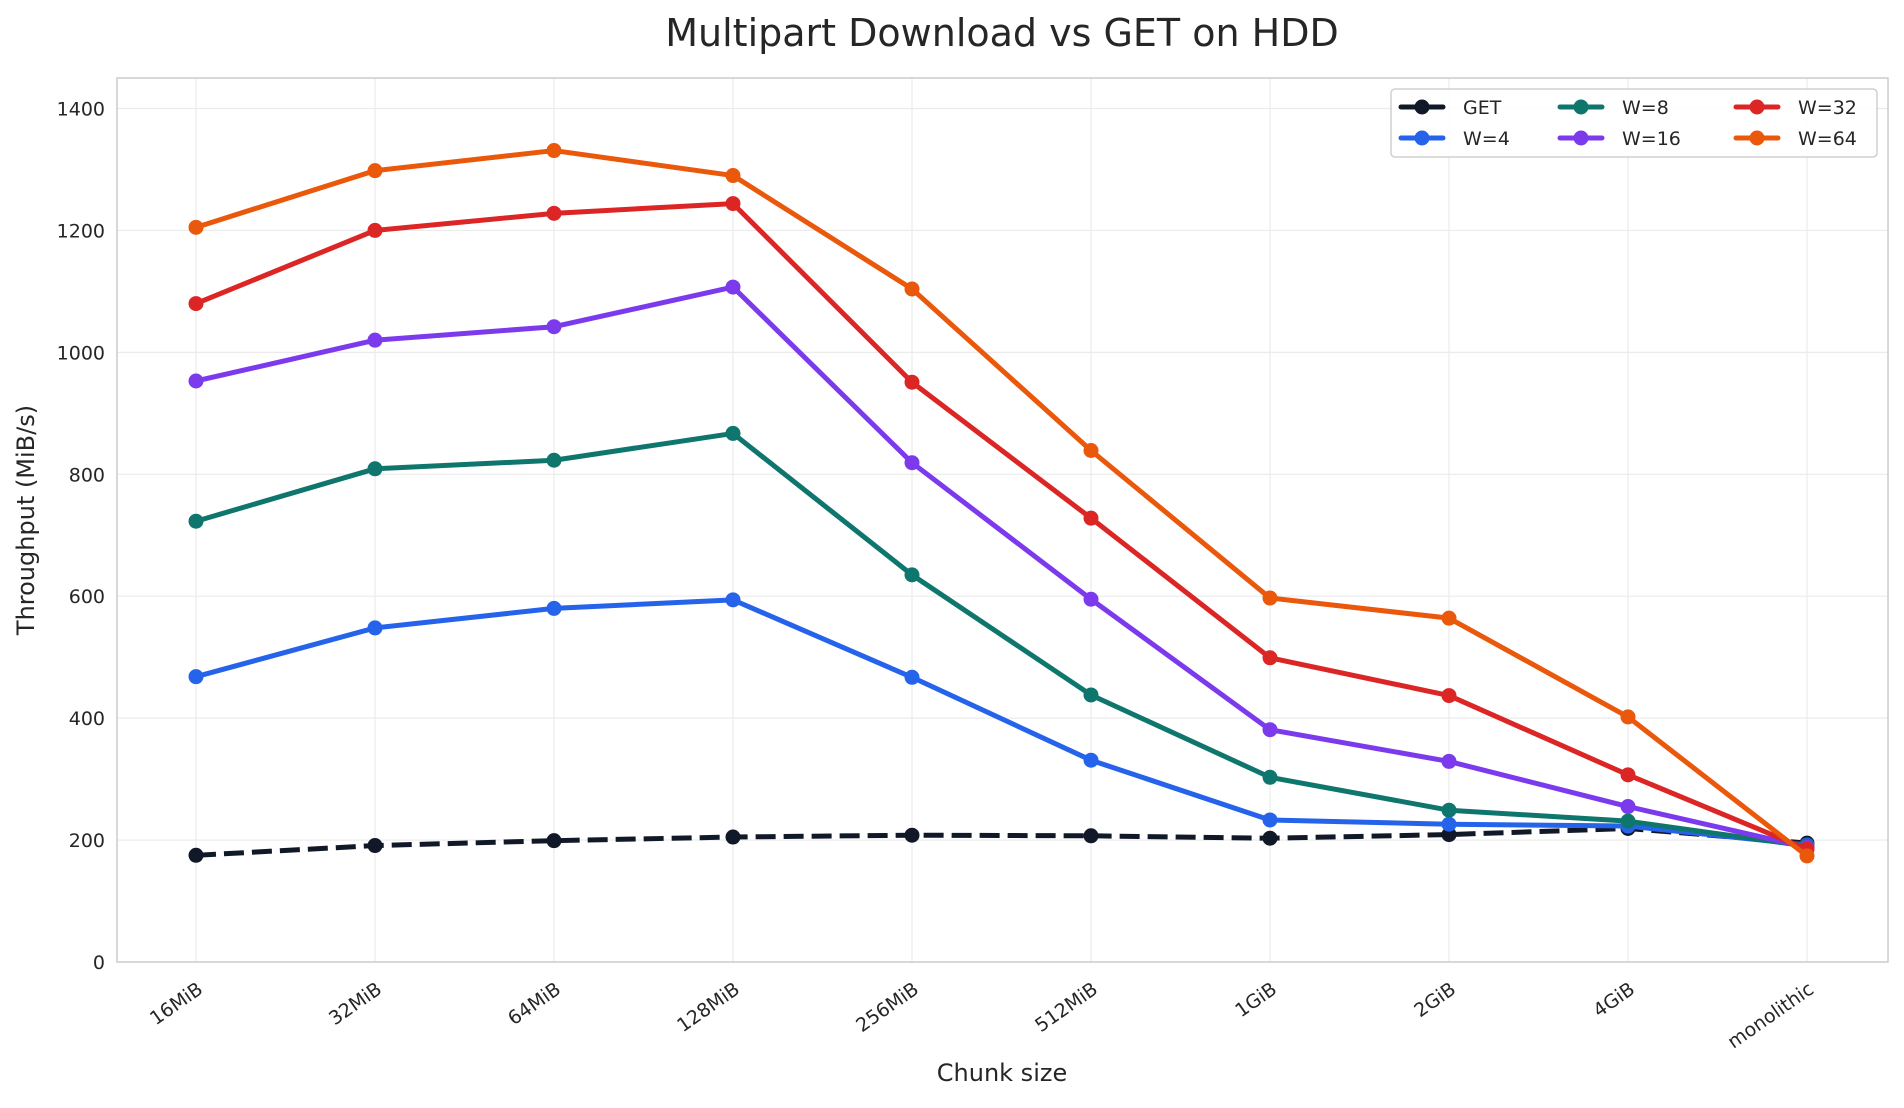 The image size is (1904, 1108). I want to click on legend: GET W=4 W=8 W=16 W=32 W=64, so click(1634, 123).